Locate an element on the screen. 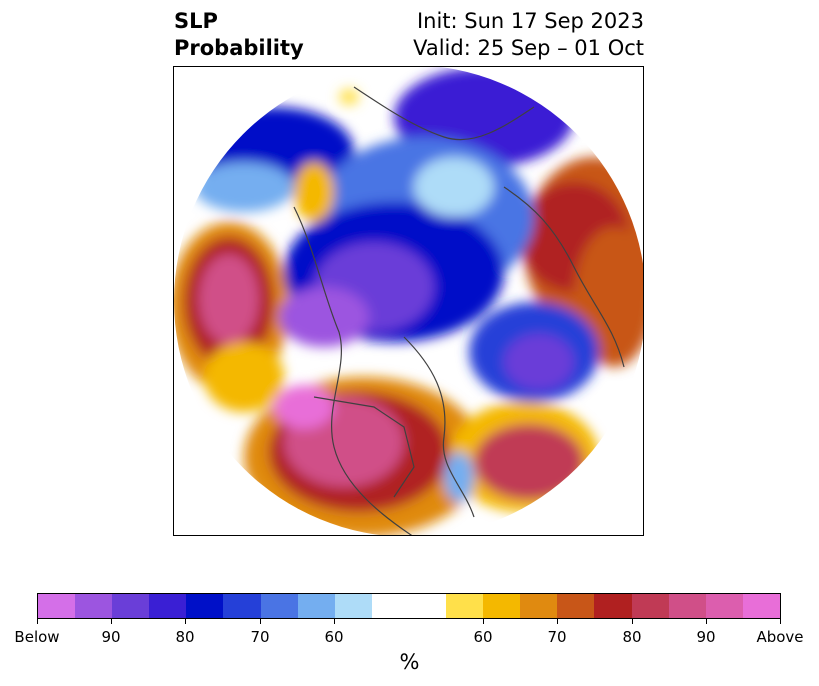  na-high-peak is located at coordinates (304, 407).